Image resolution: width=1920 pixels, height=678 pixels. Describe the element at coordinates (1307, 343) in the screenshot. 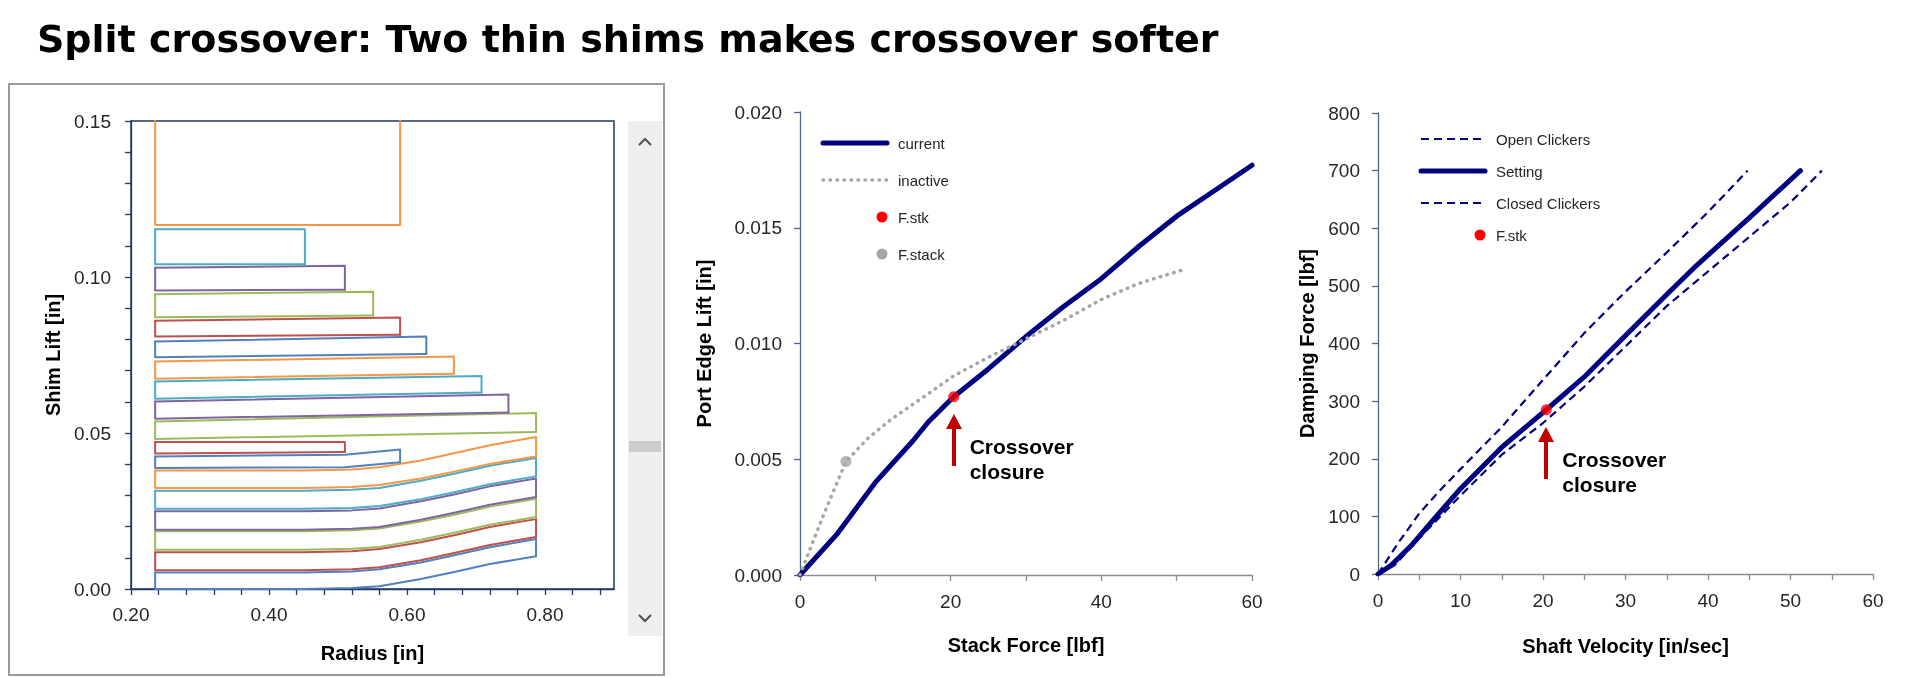

I see `y-axis-title: Damping Force [lbf]` at that location.